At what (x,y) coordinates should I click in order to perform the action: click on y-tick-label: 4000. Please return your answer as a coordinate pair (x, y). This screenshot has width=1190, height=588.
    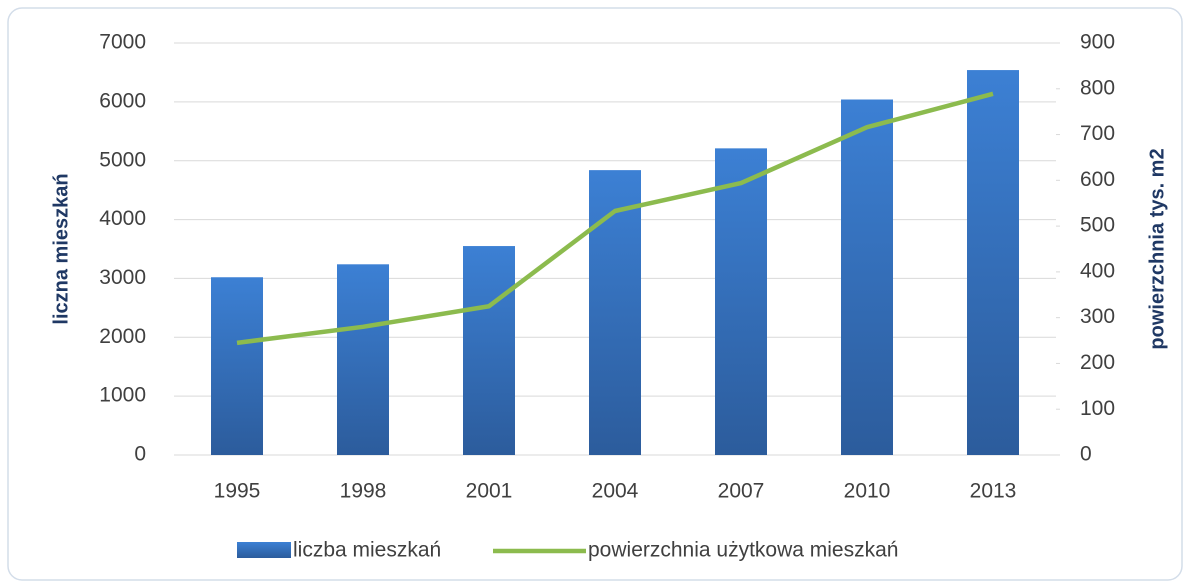
    Looking at the image, I should click on (122, 218).